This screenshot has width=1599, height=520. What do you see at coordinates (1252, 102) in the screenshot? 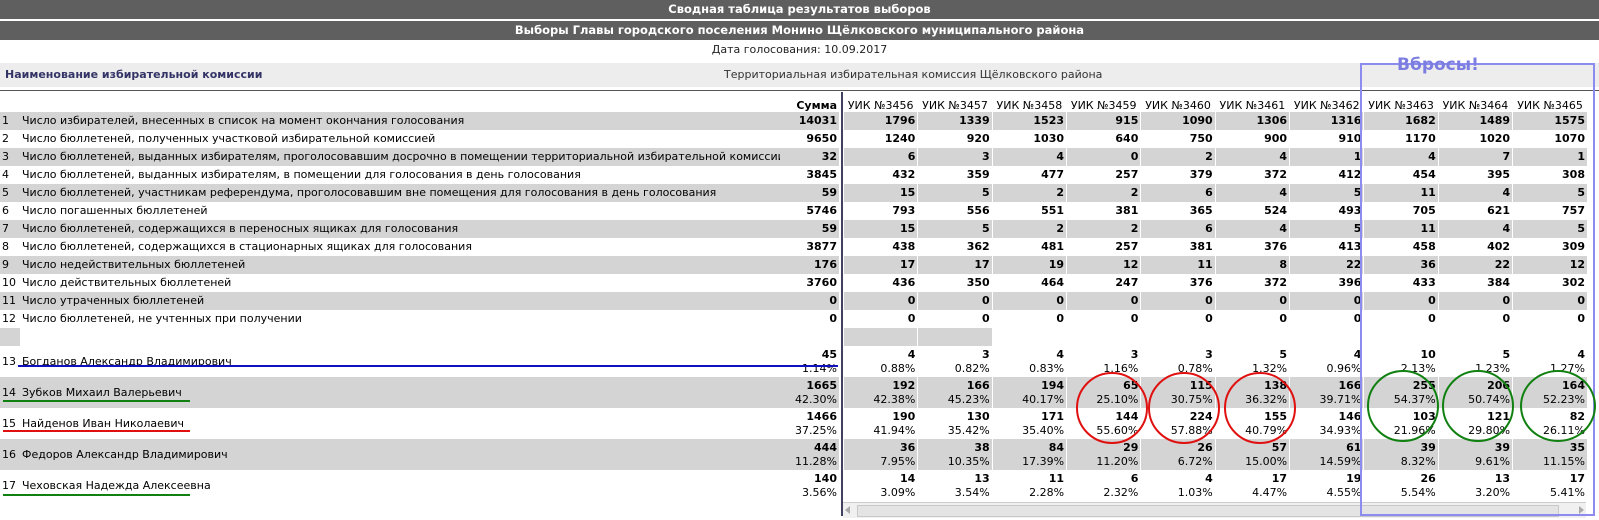
I see `uik-column-header: УИК №3461` at bounding box center [1252, 102].